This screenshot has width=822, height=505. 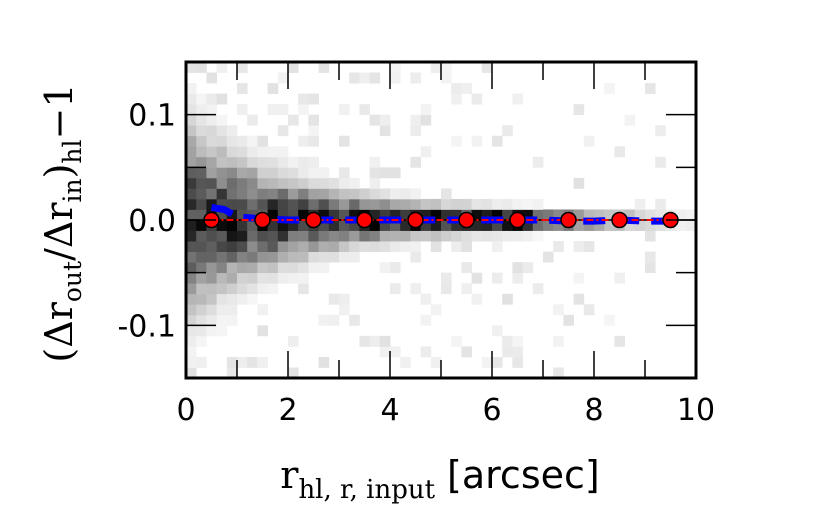 What do you see at coordinates (146, 326) in the screenshot?
I see `y-tick-label: -0.1` at bounding box center [146, 326].